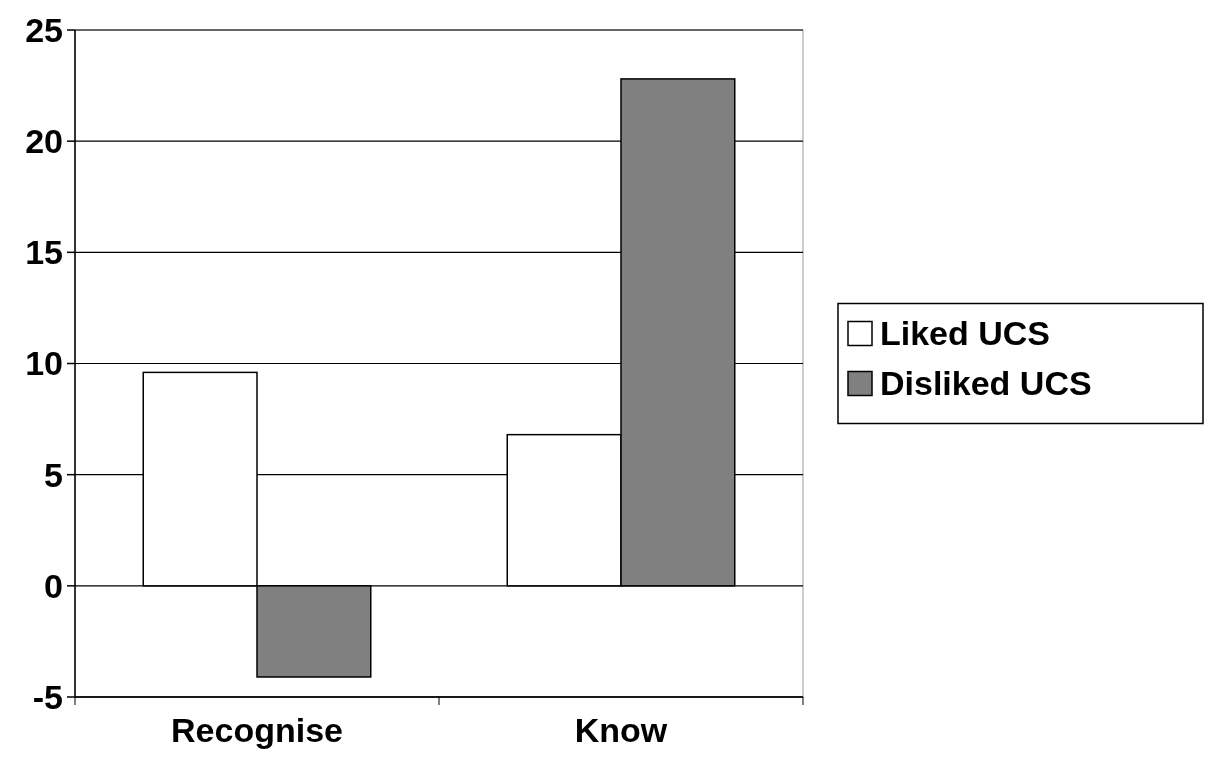 The image size is (1223, 771). I want to click on y-tick-label: 5, so click(53, 474).